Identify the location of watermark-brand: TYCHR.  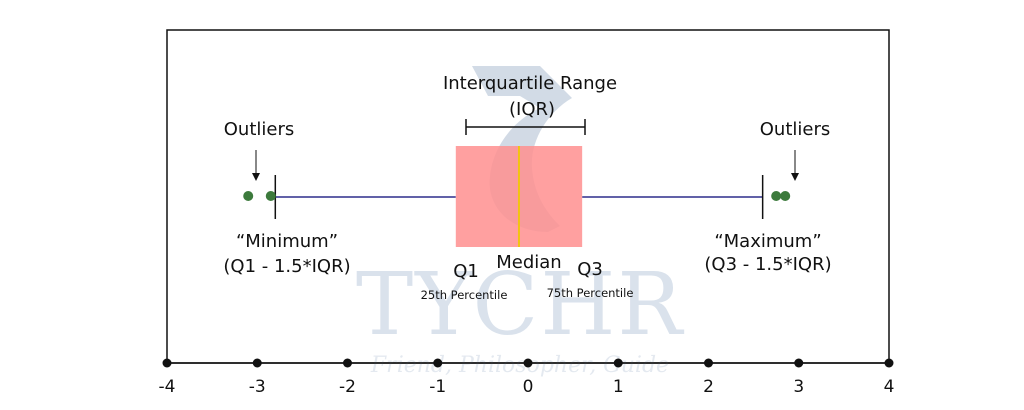
(520, 305).